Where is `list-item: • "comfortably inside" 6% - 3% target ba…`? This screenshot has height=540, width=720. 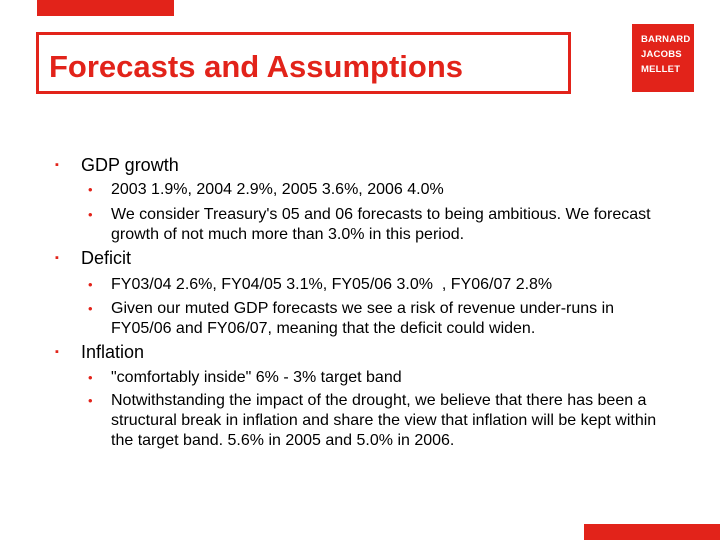
list-item: • "comfortably inside" 6% - 3% target ba… is located at coordinates (378, 378).